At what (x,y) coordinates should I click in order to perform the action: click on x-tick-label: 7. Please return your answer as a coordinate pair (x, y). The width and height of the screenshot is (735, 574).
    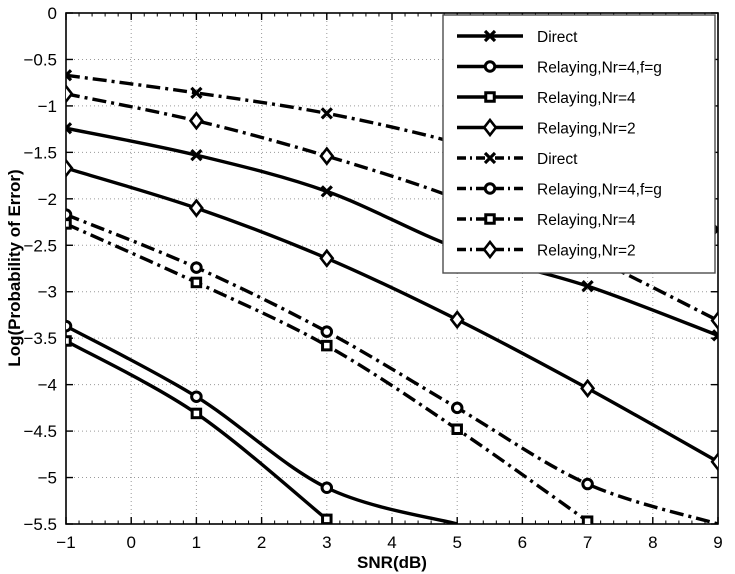
    Looking at the image, I should click on (587, 542).